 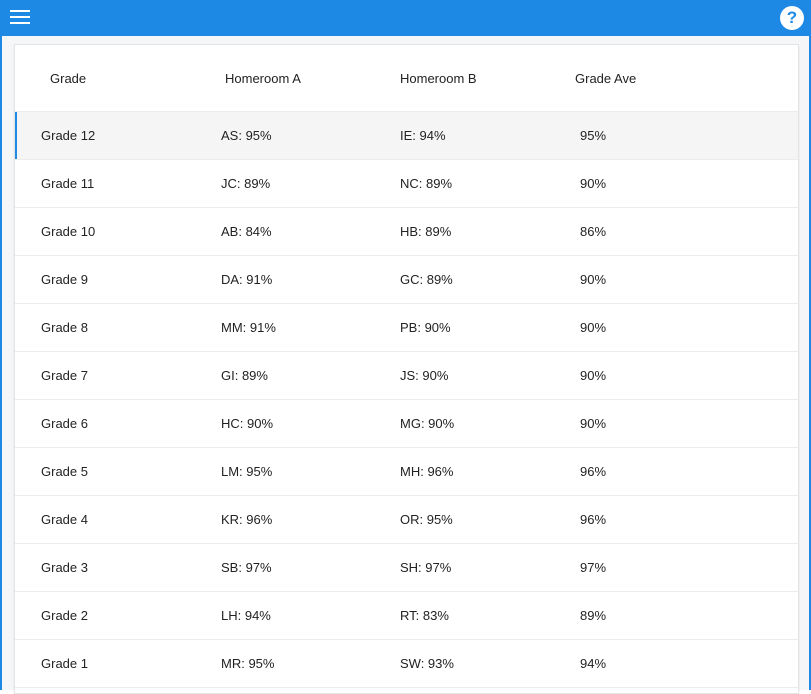 What do you see at coordinates (427, 423) in the screenshot?
I see `homeroom-b-cell: MG: 90%` at bounding box center [427, 423].